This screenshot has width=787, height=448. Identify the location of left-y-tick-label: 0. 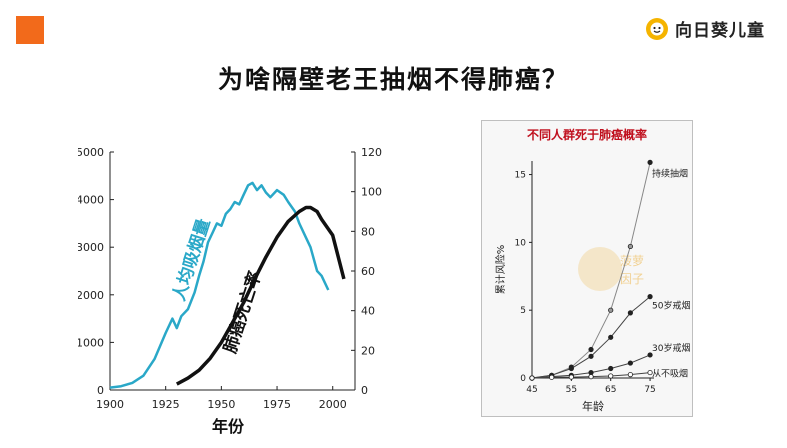
(100, 390).